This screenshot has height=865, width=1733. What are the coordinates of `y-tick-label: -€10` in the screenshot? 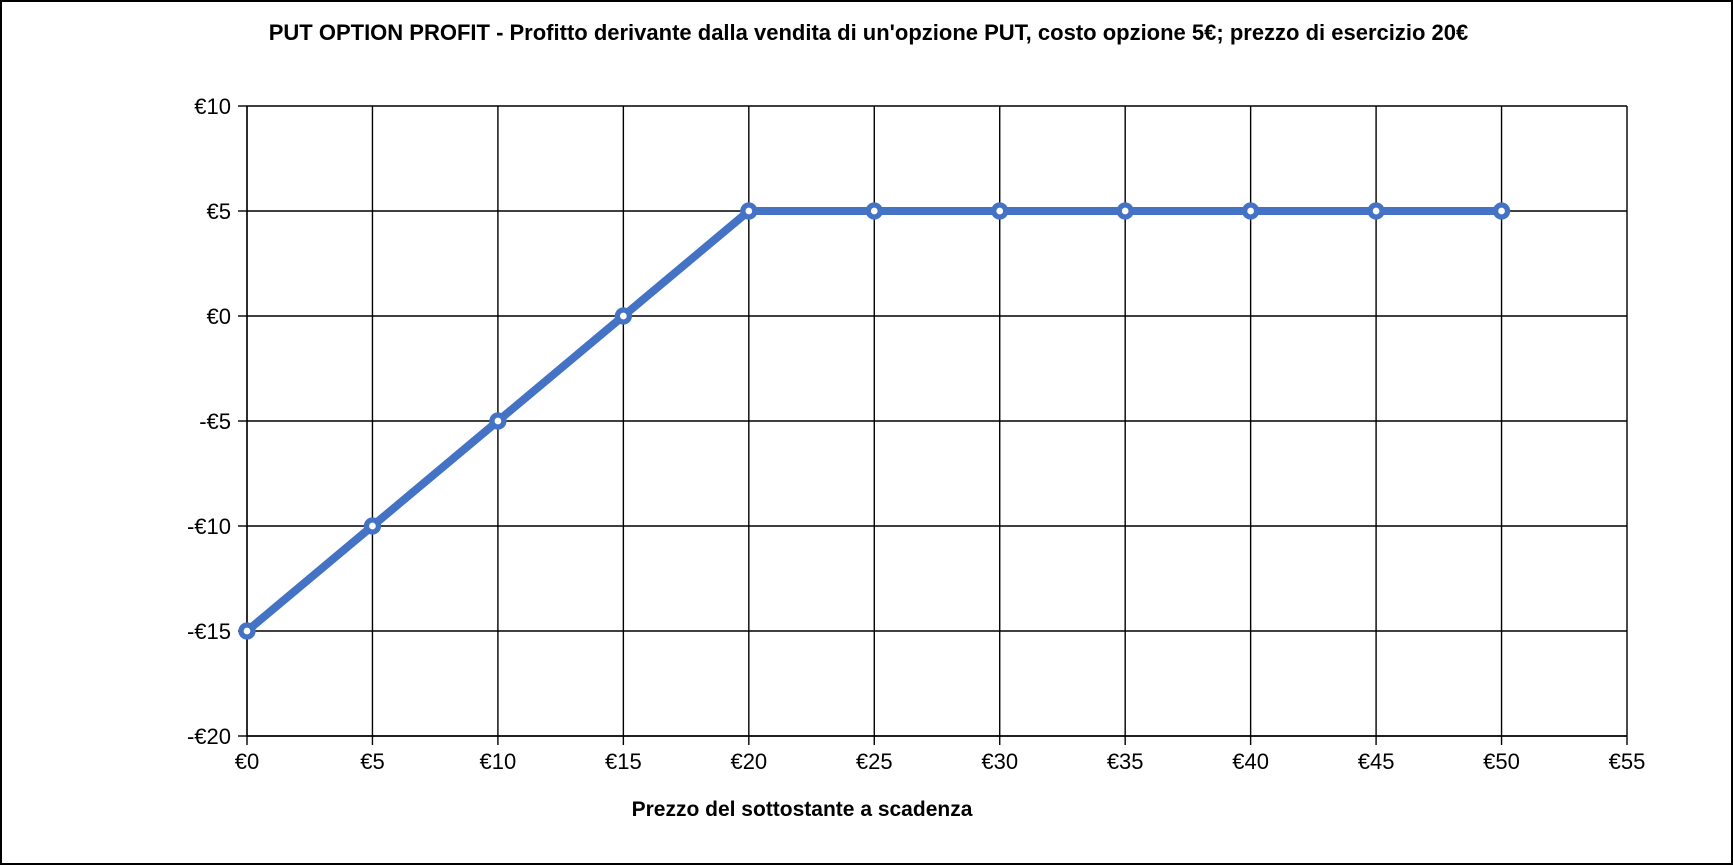 It's located at (209, 526).